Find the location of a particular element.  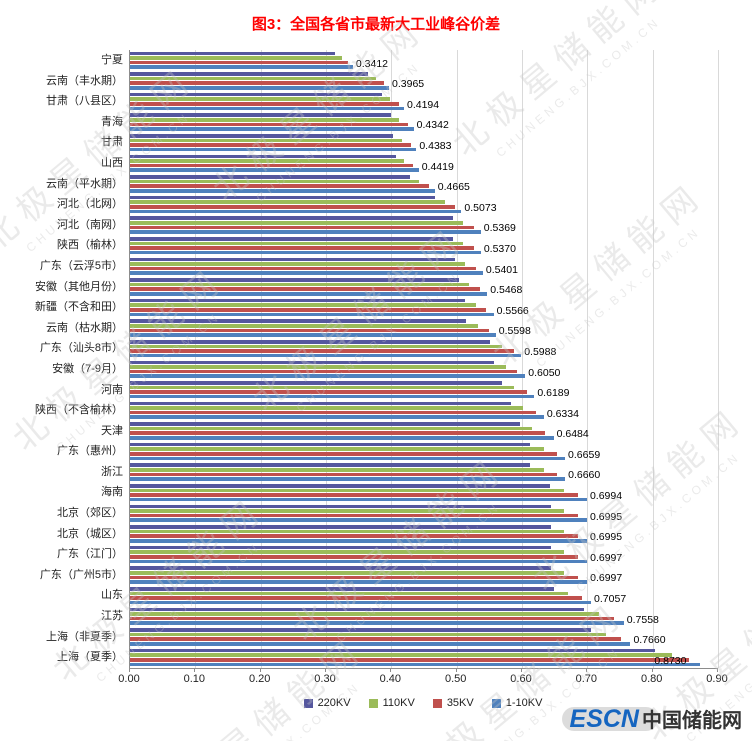

category-label: 北京（城区） is located at coordinates (90, 533).